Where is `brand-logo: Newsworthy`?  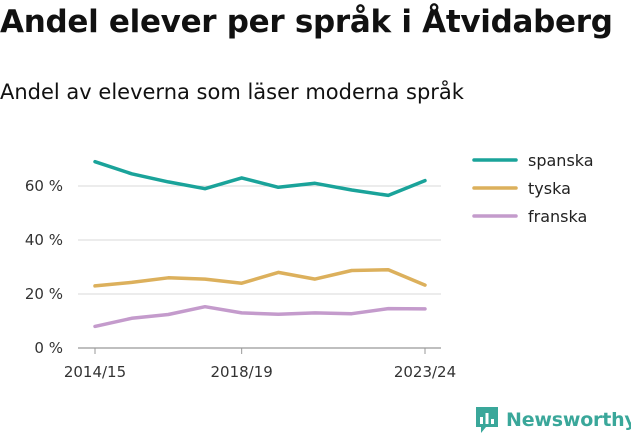 brand-logo: Newsworthy is located at coordinates (552, 420).